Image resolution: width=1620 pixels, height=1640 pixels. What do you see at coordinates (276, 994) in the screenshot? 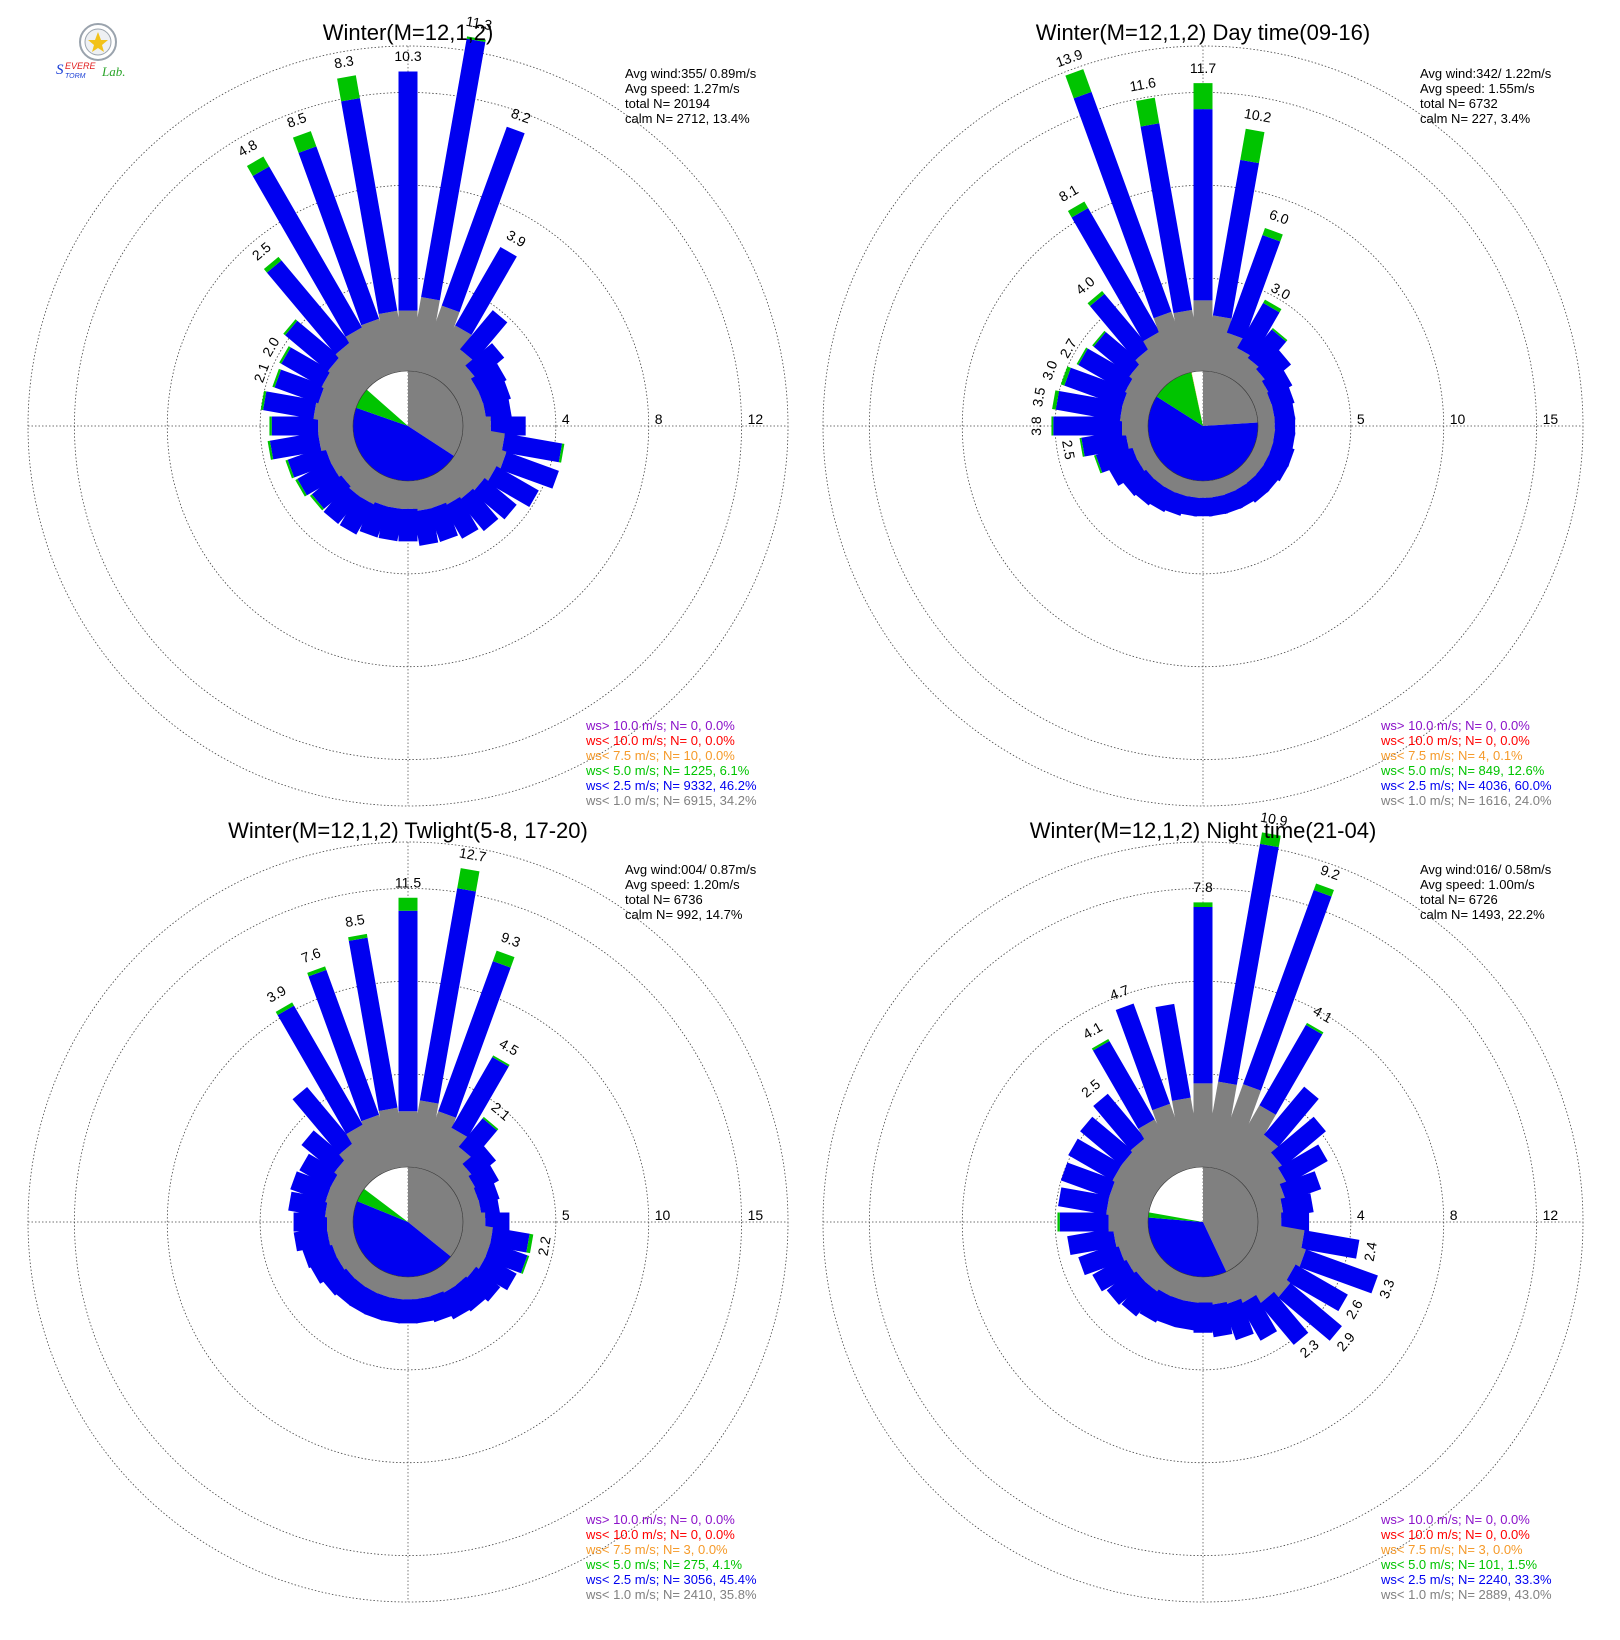
I see `bar-value-label: 3.9` at bounding box center [276, 994].